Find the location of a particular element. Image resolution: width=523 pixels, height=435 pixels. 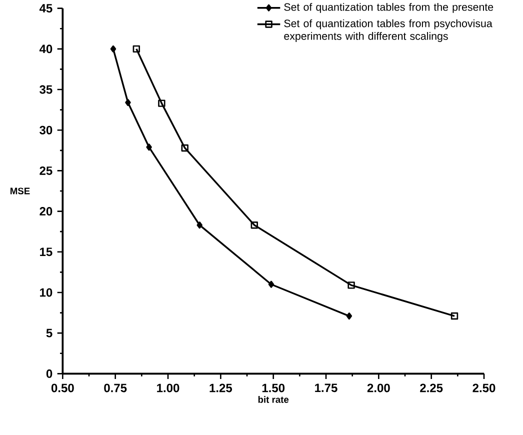

x-tick-label: 2.25 is located at coordinates (431, 388).